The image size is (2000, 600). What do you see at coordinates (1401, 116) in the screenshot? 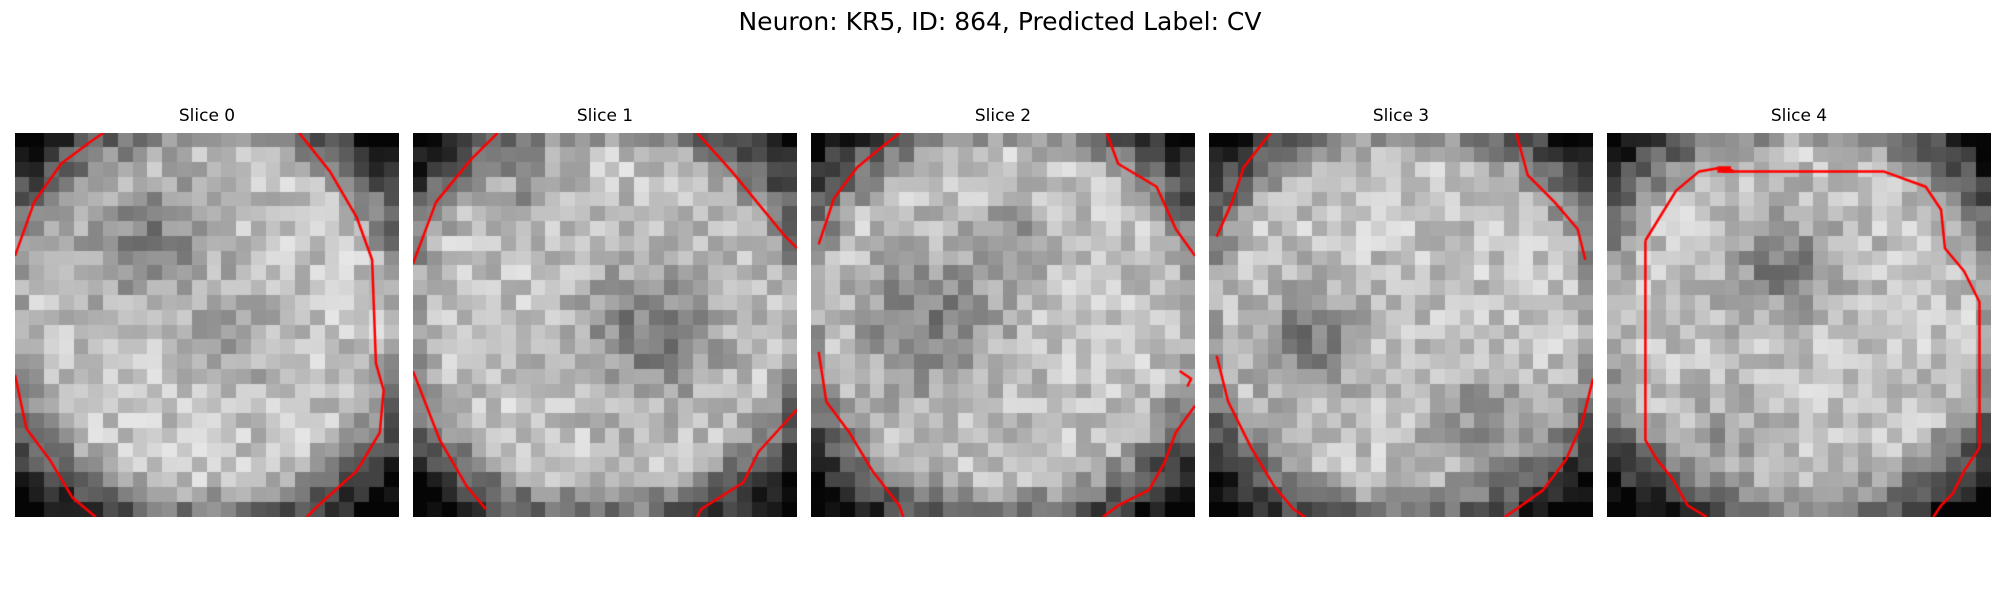
I see `slice-title: Slice 3` at bounding box center [1401, 116].